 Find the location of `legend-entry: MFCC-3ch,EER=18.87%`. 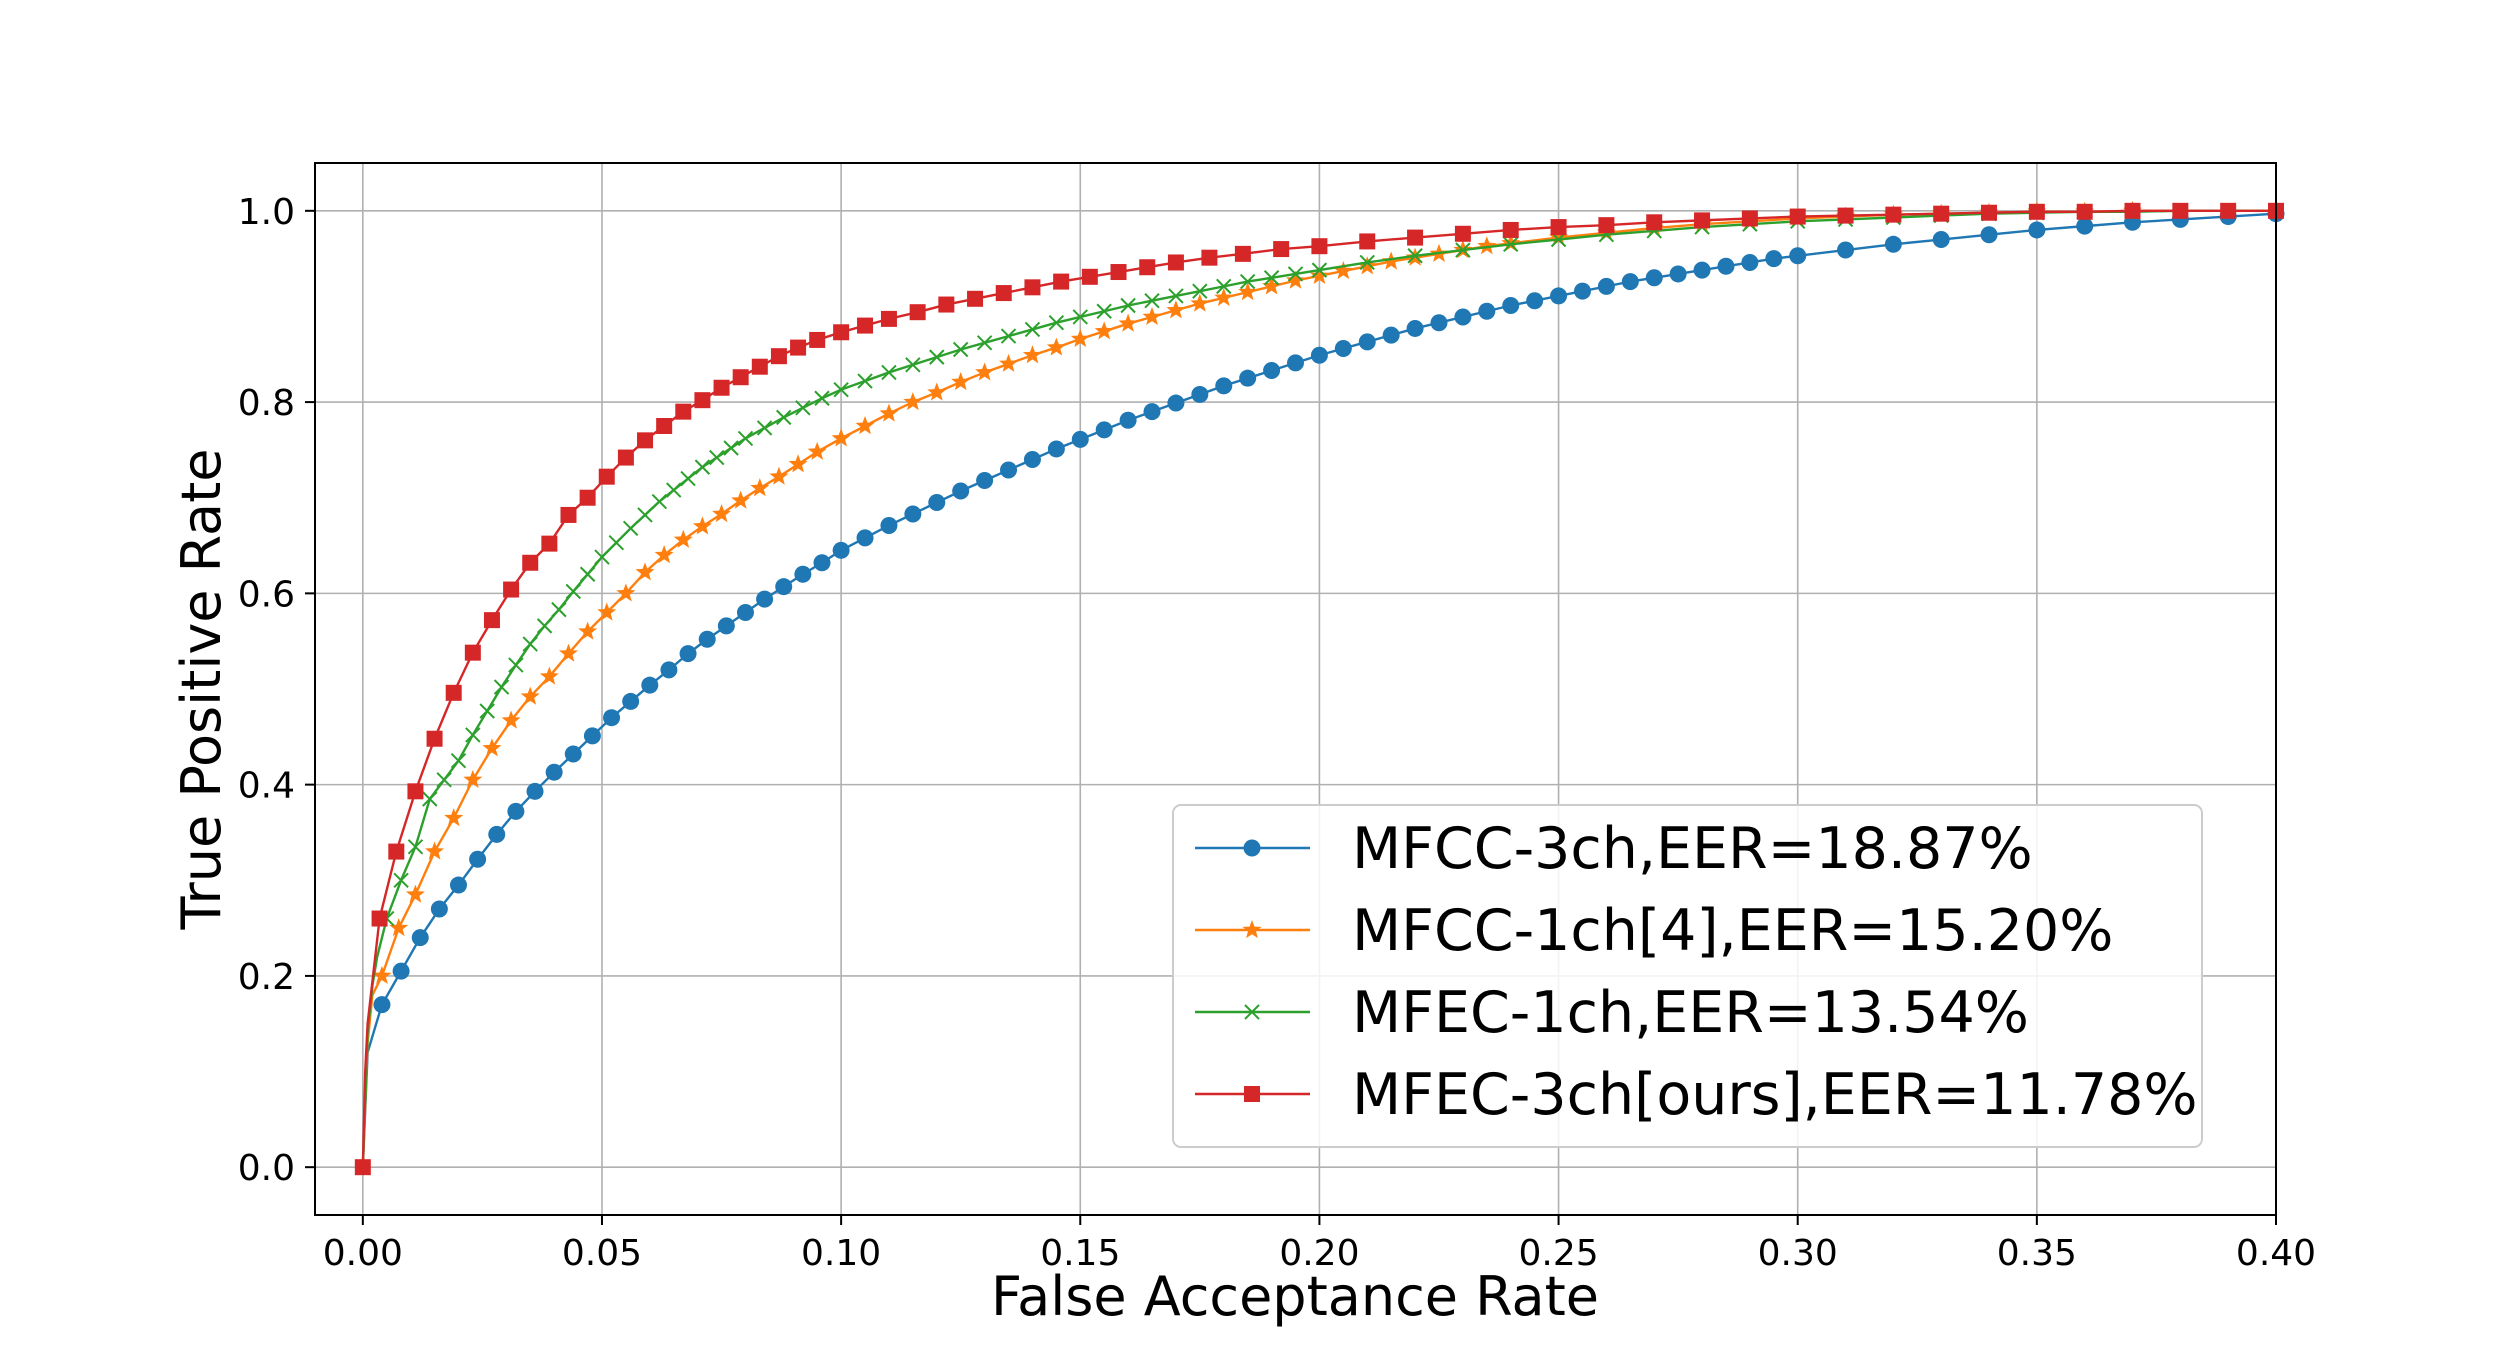

legend-entry: MFCC-3ch,EER=18.87% is located at coordinates (1614, 849).